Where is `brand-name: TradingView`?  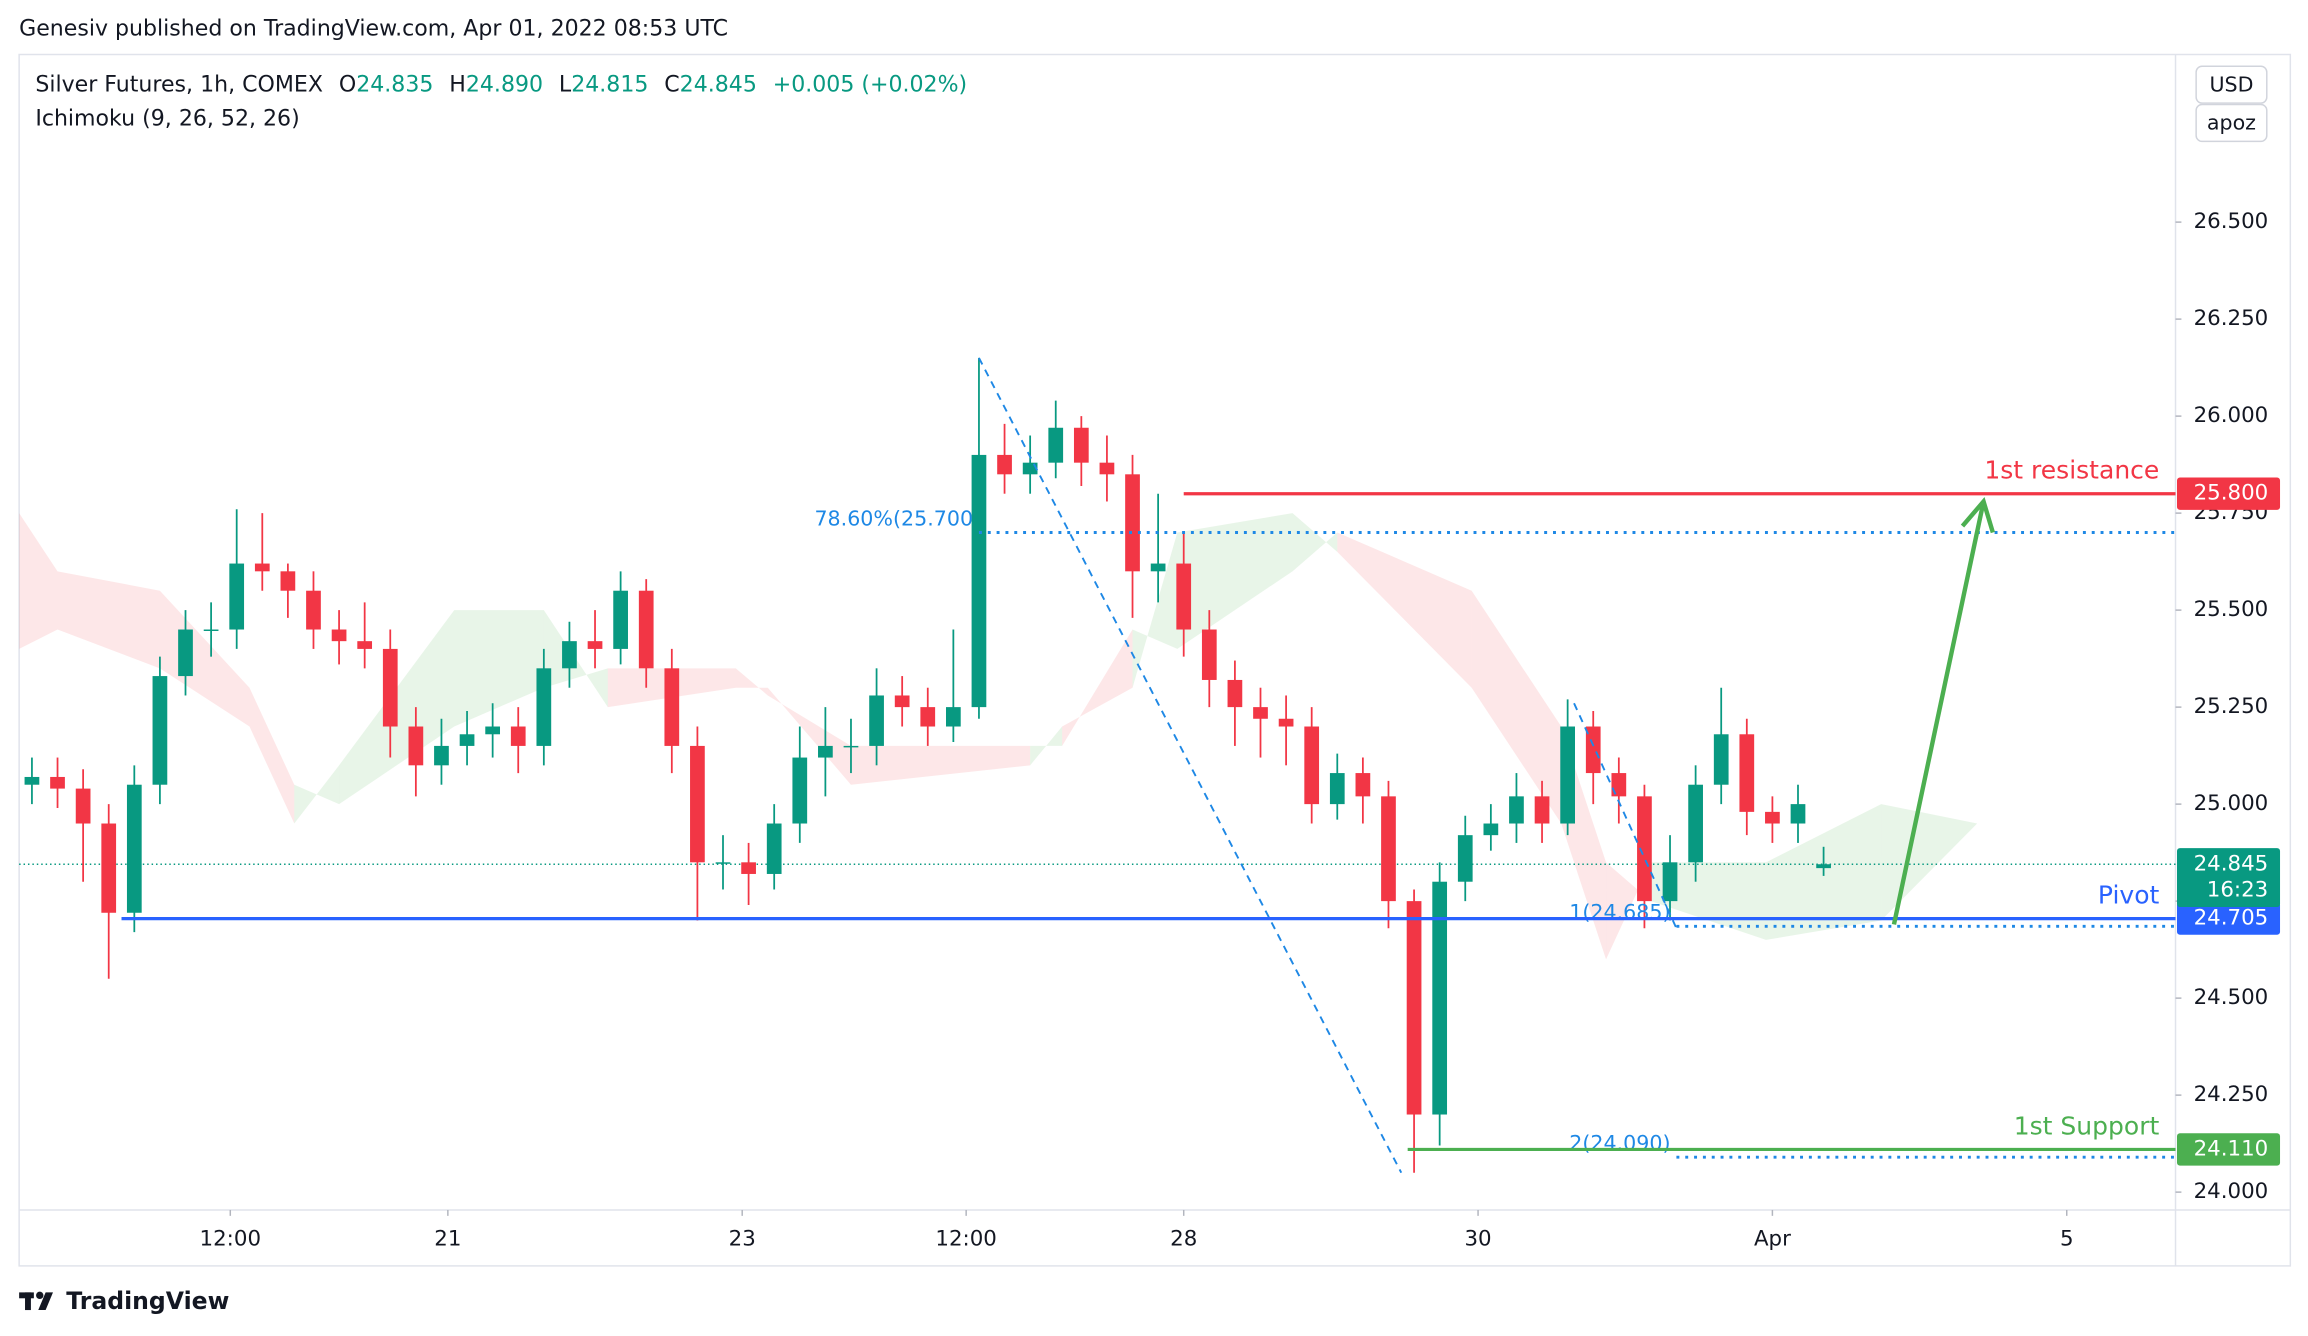
brand-name: TradingView is located at coordinates (147, 1301).